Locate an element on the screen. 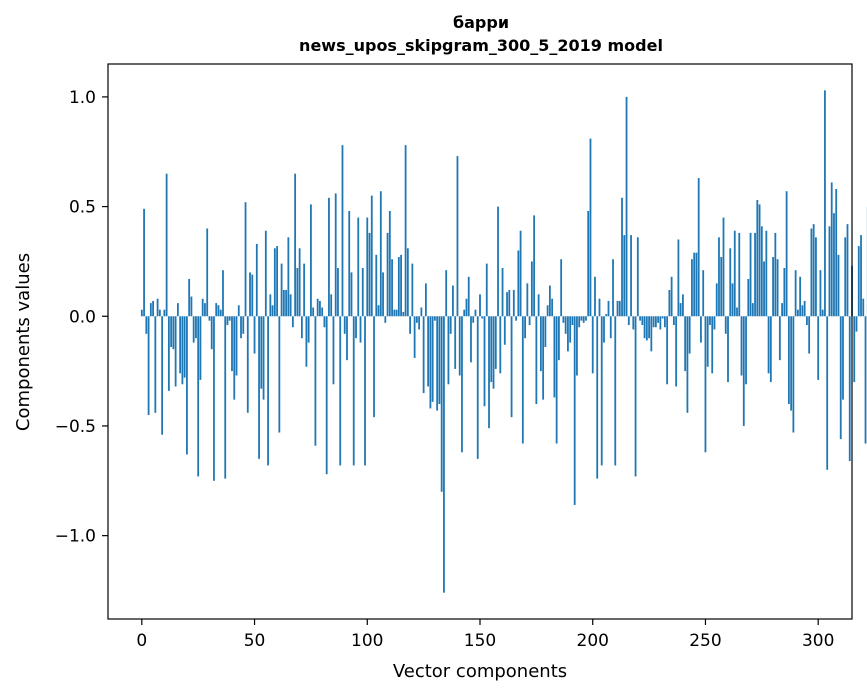 This screenshot has height=696, width=867. y-tick-label: 0.5 is located at coordinates (82, 208).